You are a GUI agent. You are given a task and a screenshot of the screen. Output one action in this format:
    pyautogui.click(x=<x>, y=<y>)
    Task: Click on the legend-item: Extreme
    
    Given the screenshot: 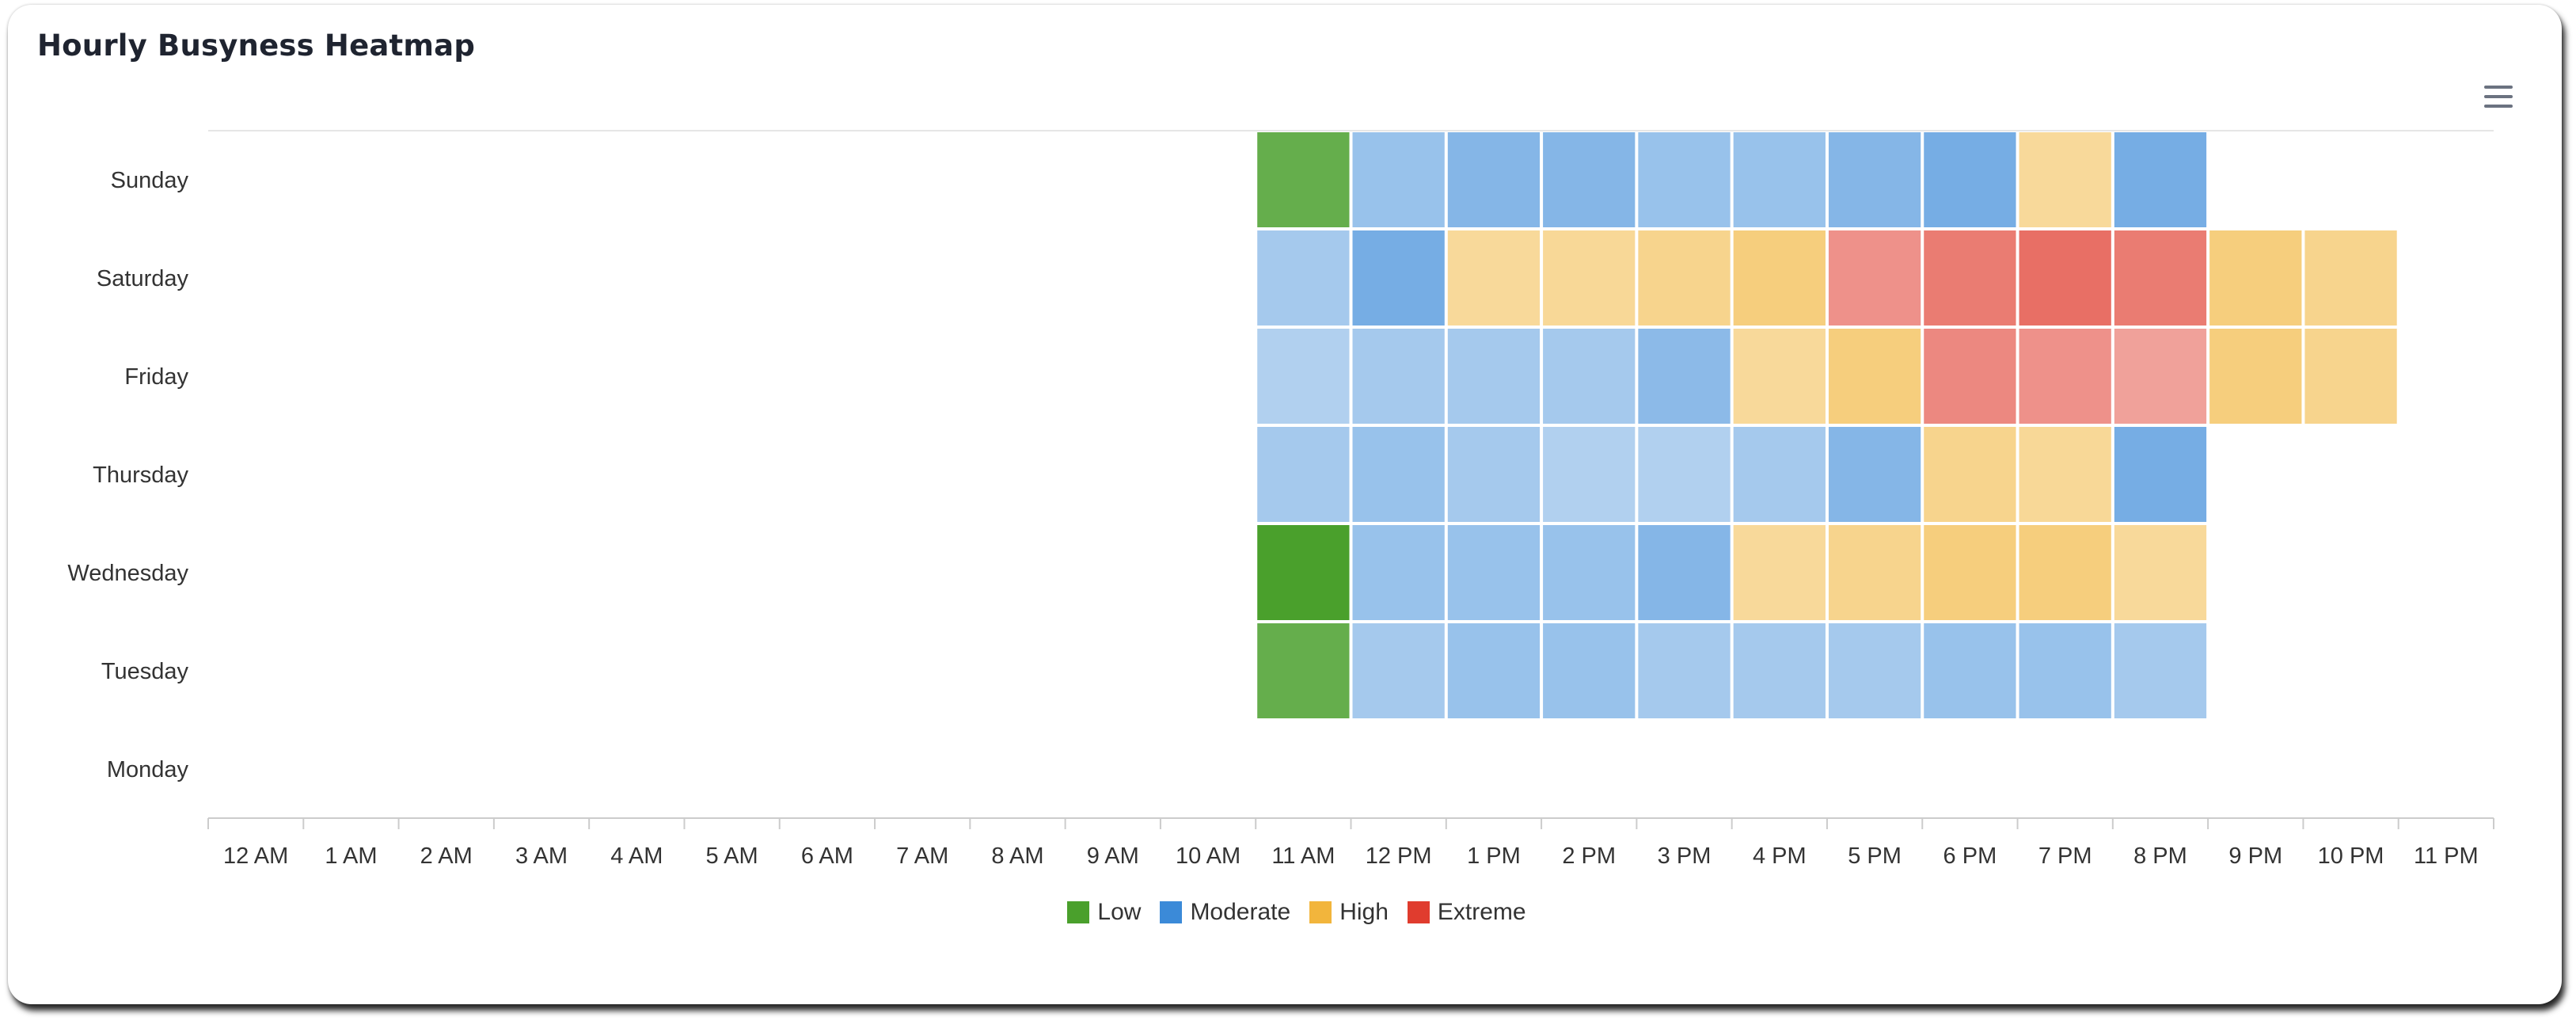 What is the action you would take?
    pyautogui.click(x=1466, y=912)
    